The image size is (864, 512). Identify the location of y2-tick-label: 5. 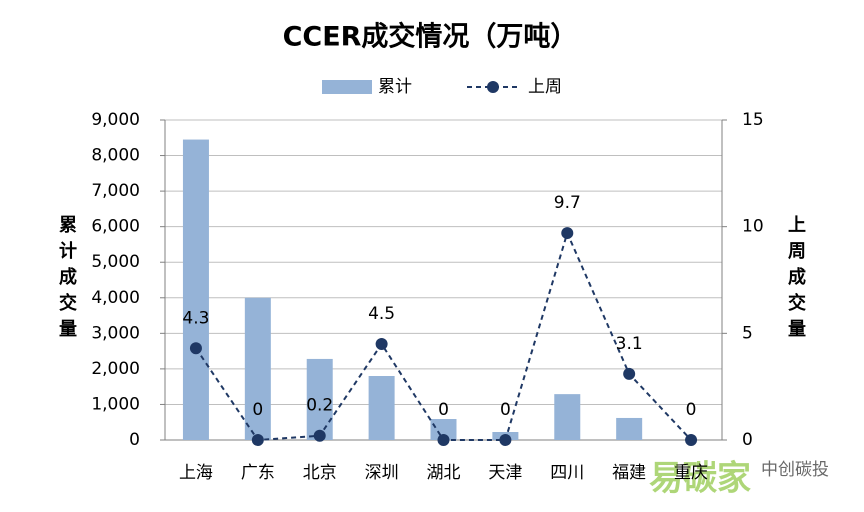
(747, 333).